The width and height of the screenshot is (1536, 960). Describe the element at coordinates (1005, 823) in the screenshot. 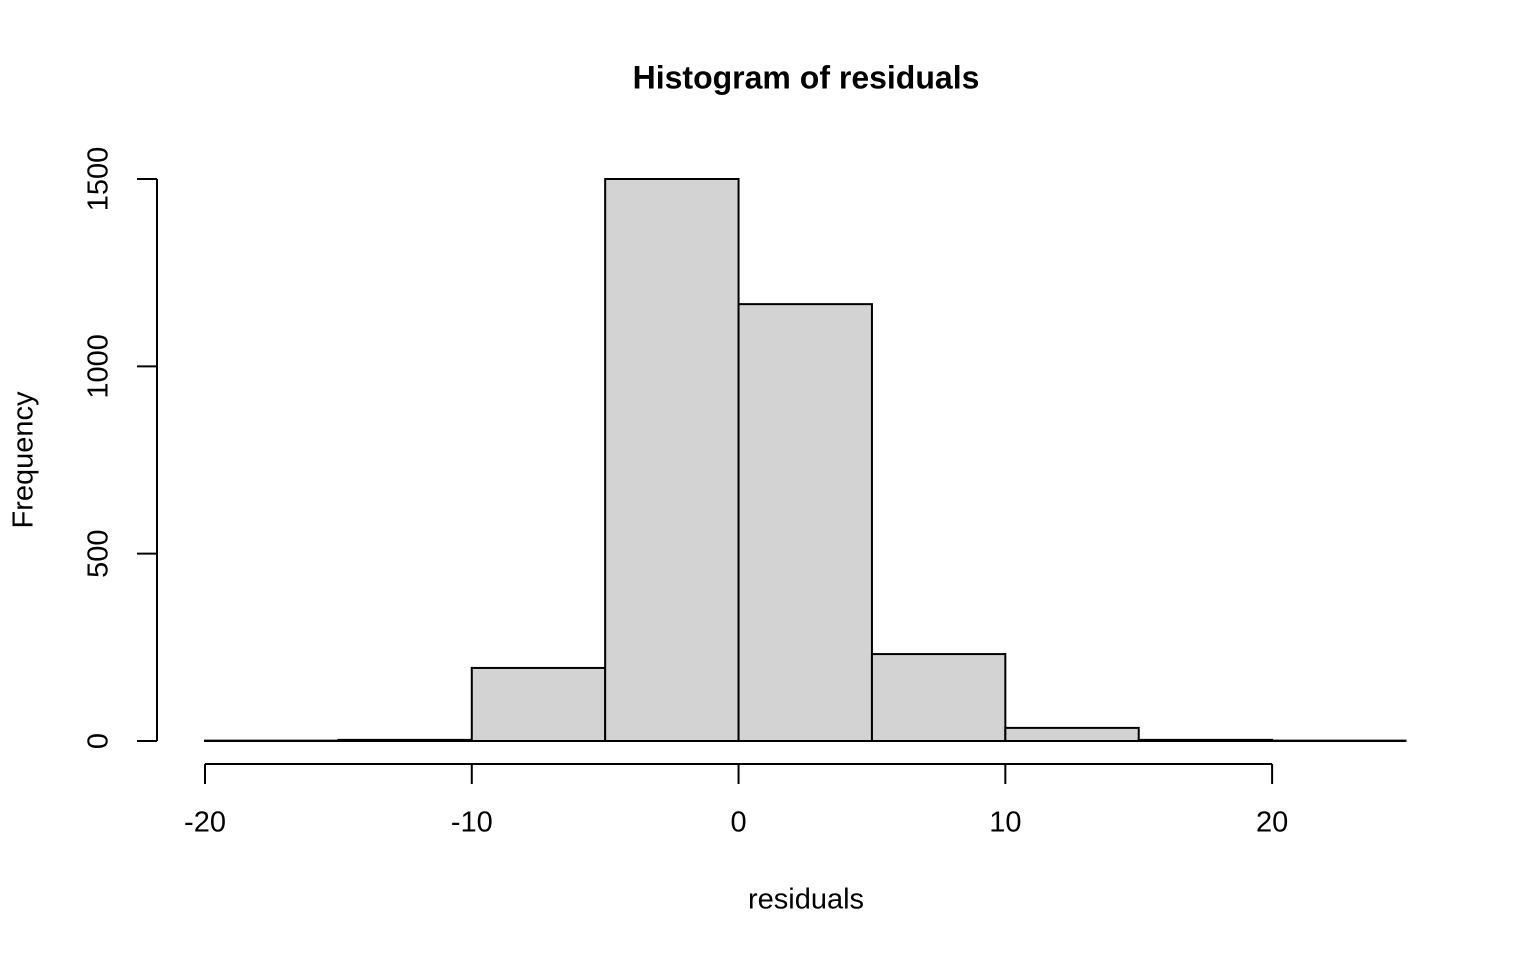

I see `x-tick-label: 10` at that location.